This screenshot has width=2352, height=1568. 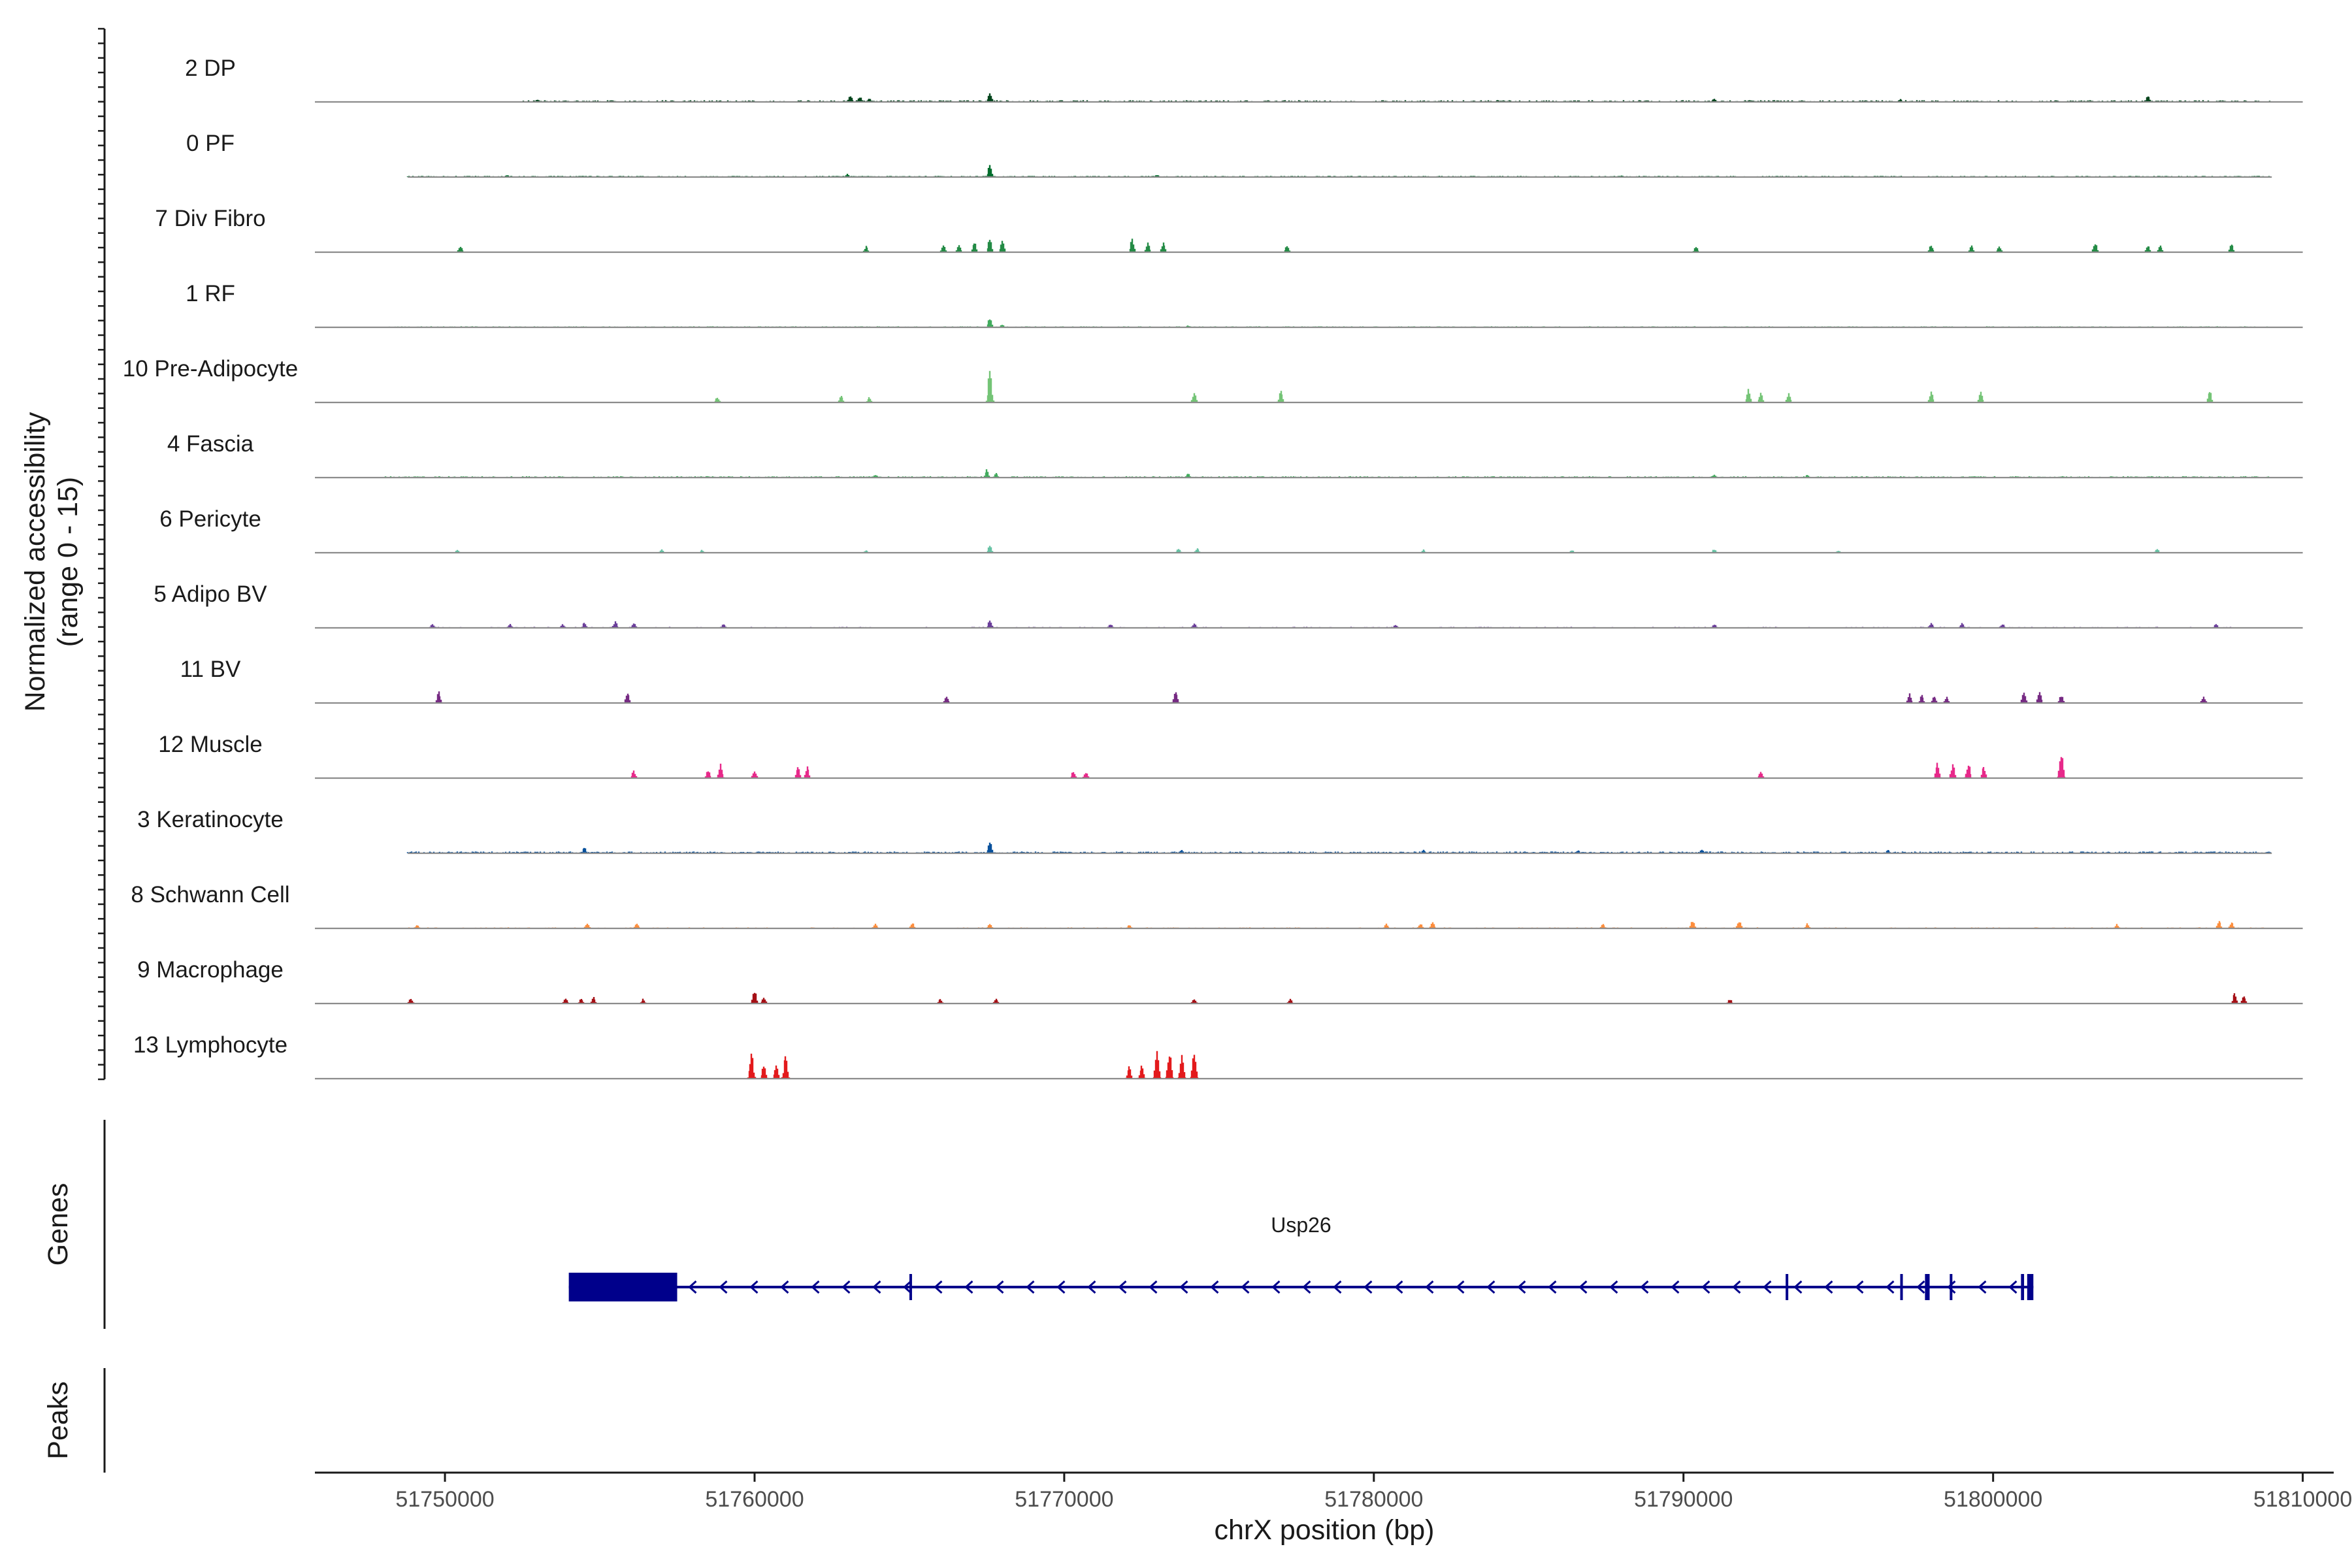 What do you see at coordinates (210, 68) in the screenshot?
I see `track-label: 2 DP` at bounding box center [210, 68].